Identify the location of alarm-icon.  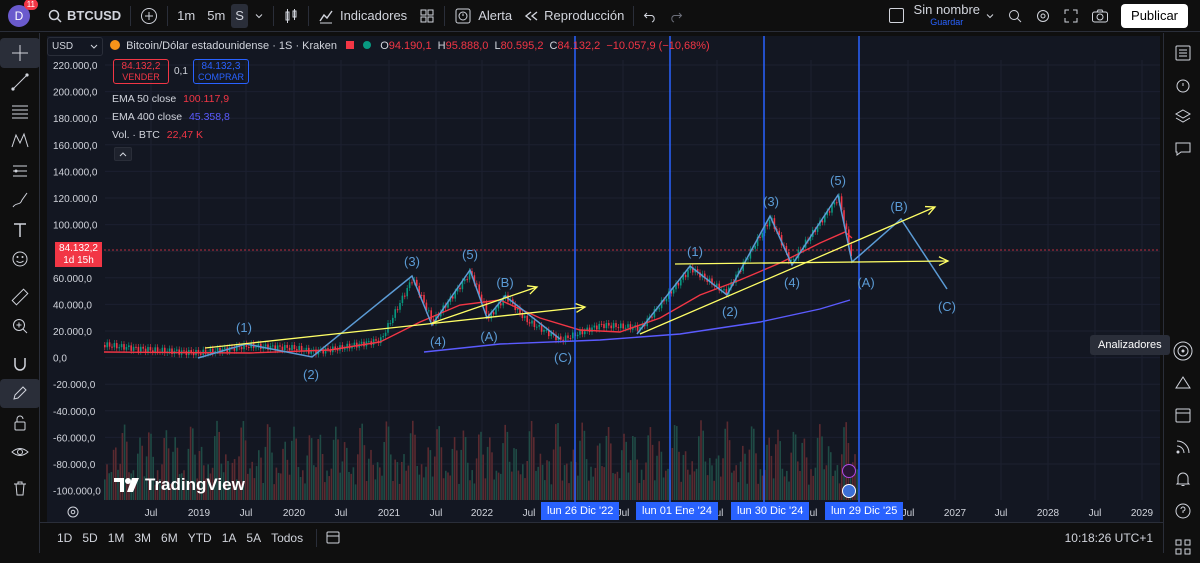
(1182, 86).